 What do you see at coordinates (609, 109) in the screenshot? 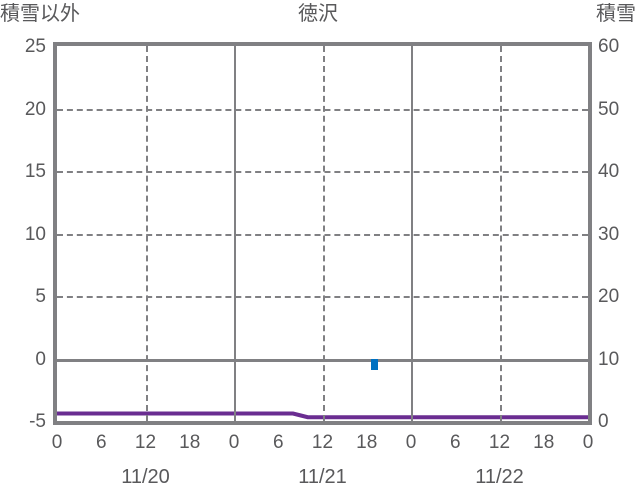
I see `right-axis-tick-label: 50` at bounding box center [609, 109].